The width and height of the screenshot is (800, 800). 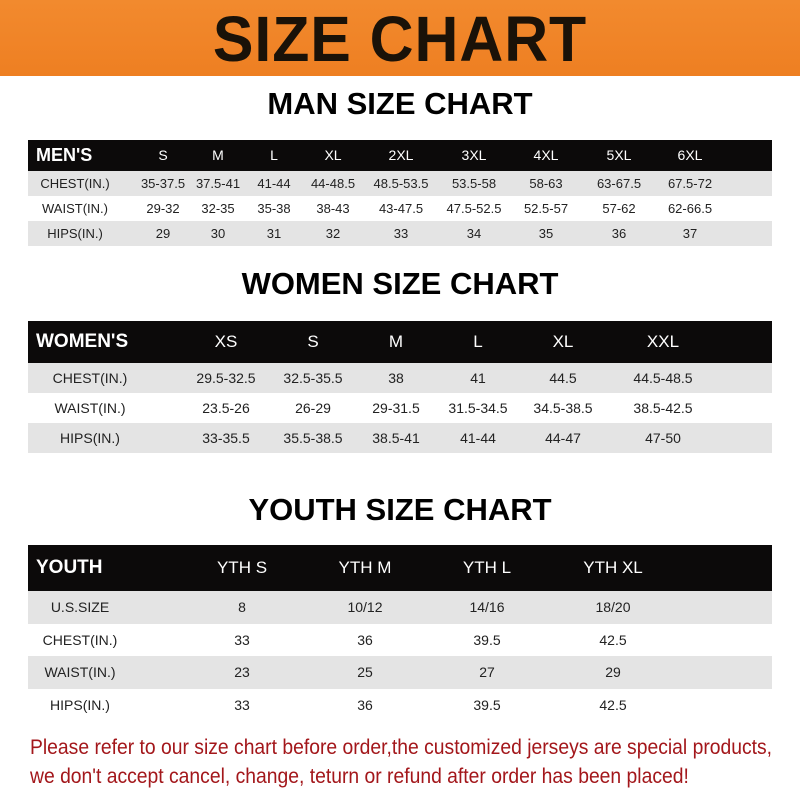 I want to click on size-value: 23.5-26, so click(x=226, y=408).